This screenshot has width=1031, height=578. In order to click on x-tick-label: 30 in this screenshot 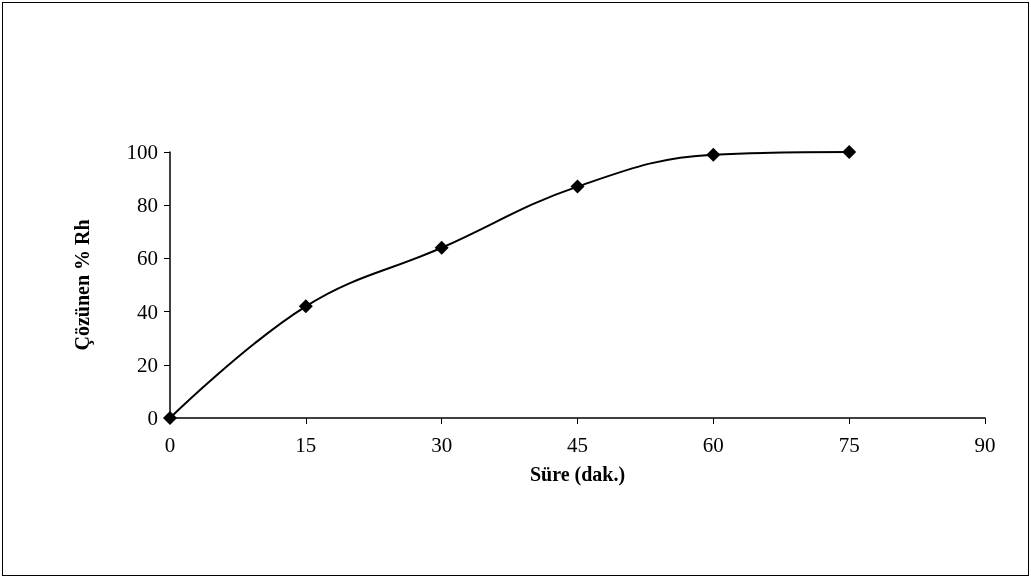, I will do `click(442, 444)`.